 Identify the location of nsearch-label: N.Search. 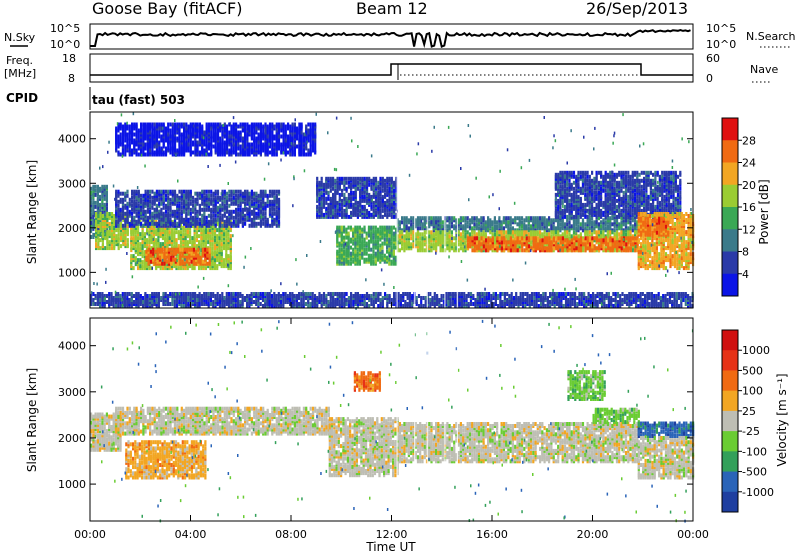
(771, 36).